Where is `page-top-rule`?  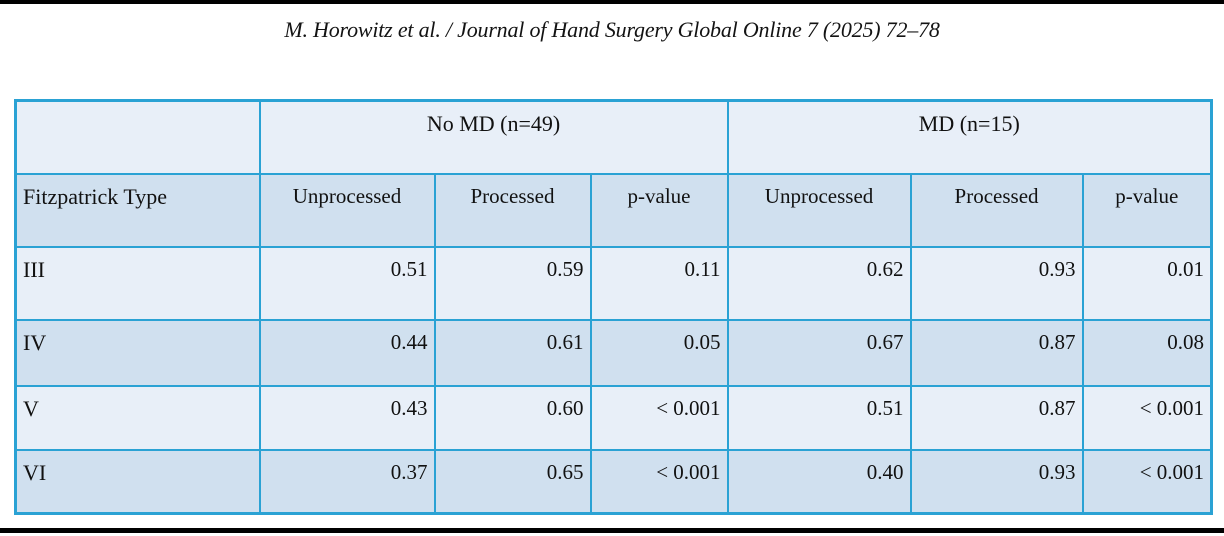 page-top-rule is located at coordinates (612, 2).